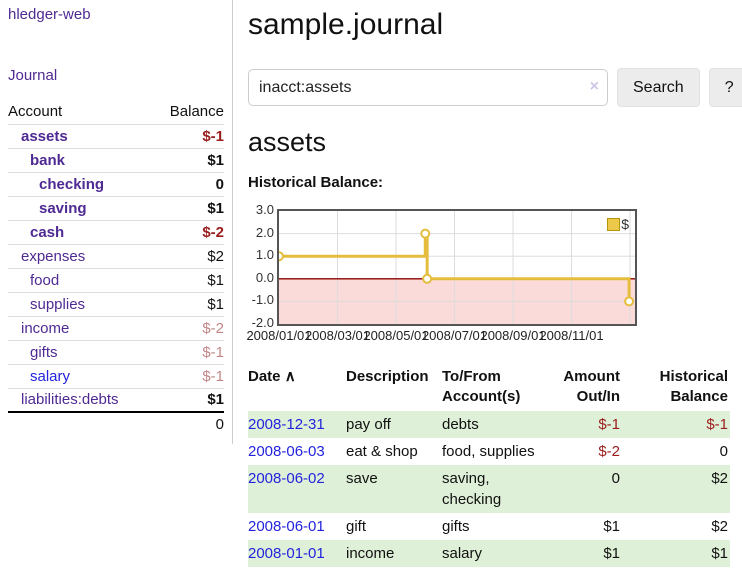 Image resolution: width=742 pixels, height=582 pixels. I want to click on transaction-date-link: 2008-06-02, so click(286, 478).